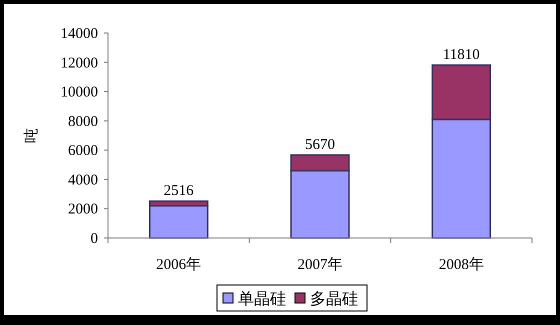 The width and height of the screenshot is (560, 325). What do you see at coordinates (320, 144) in the screenshot?
I see `total-label: 5670` at bounding box center [320, 144].